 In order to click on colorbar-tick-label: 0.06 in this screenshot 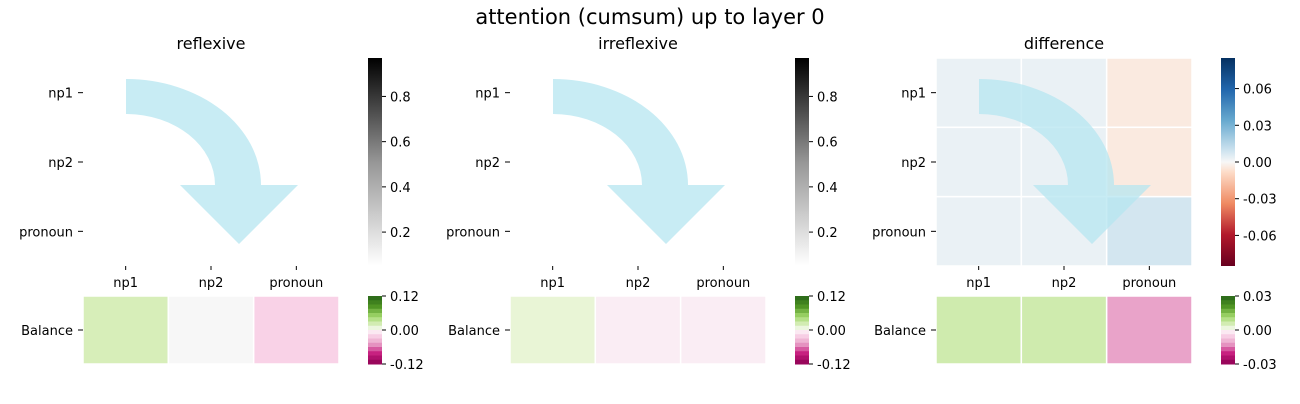, I will do `click(1257, 90)`.